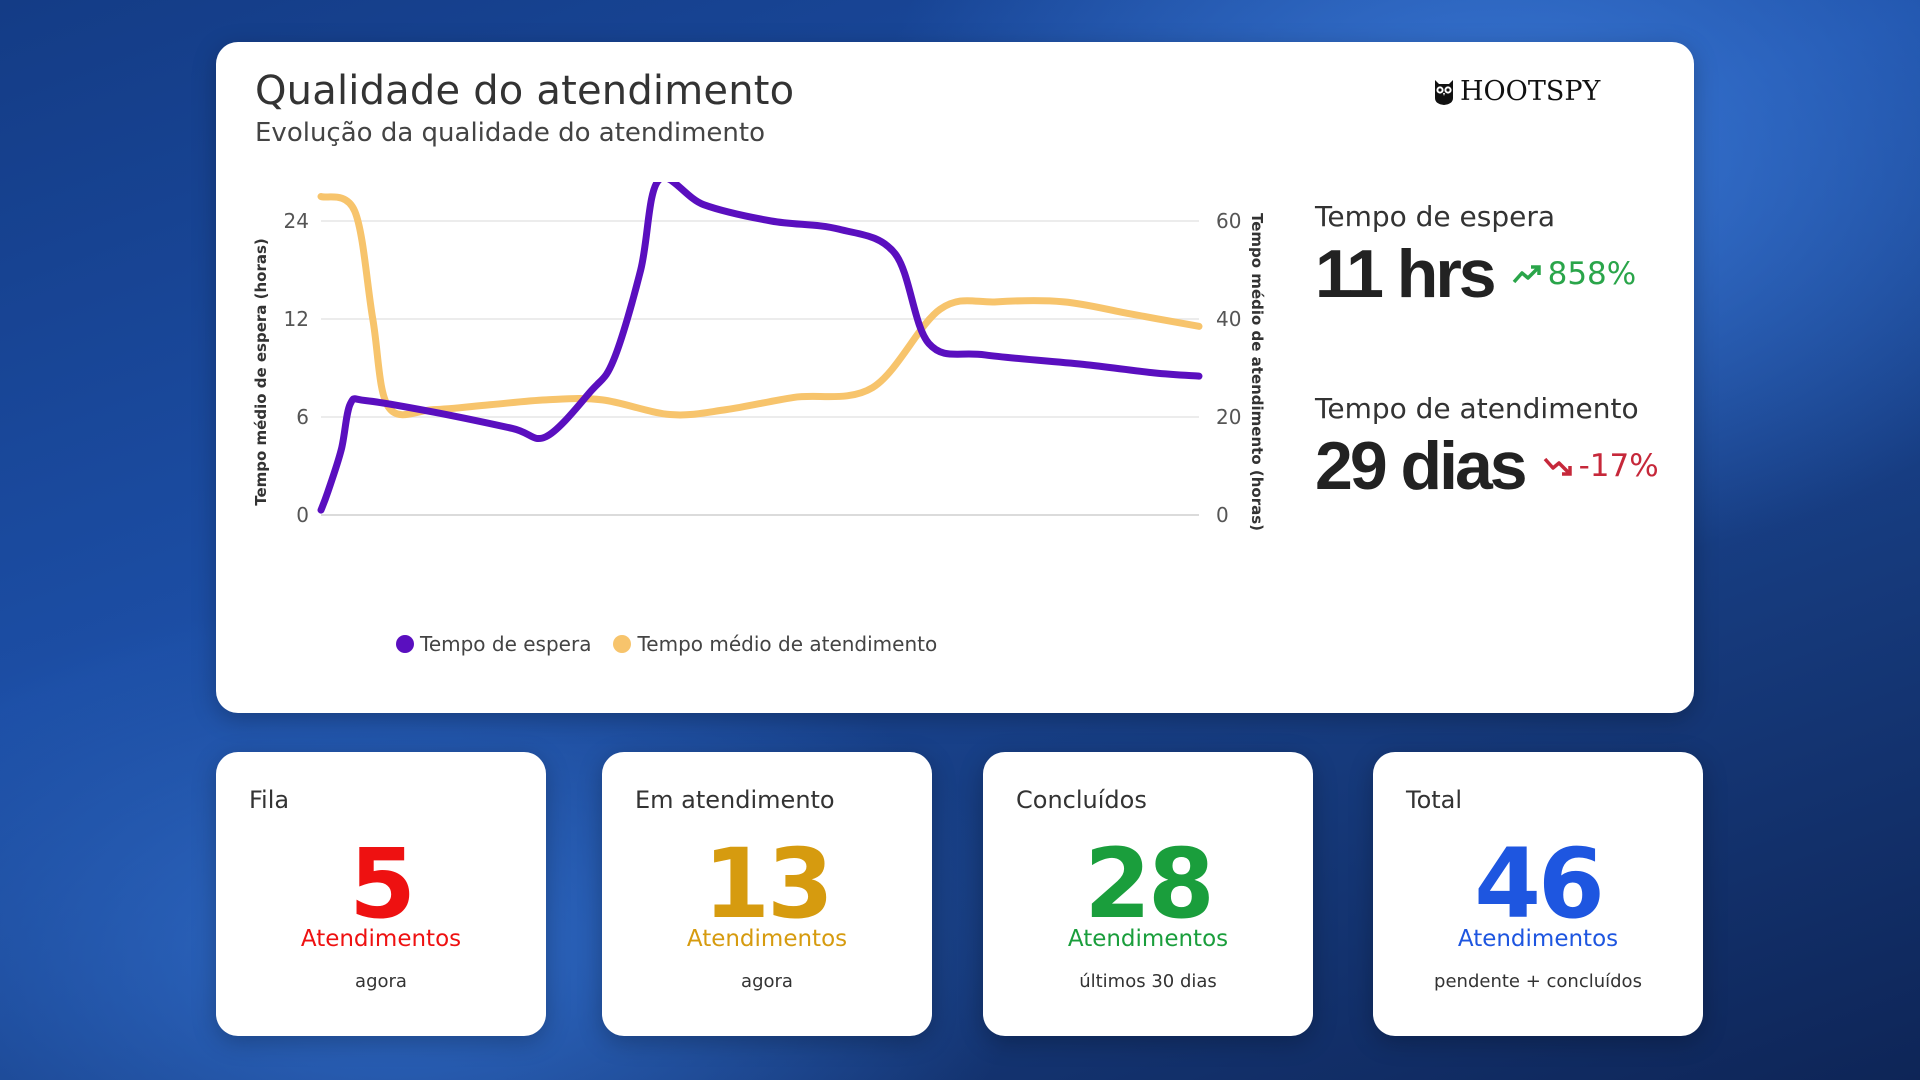 This screenshot has height=1080, width=1920. I want to click on trending-up-icon, so click(1526, 274).